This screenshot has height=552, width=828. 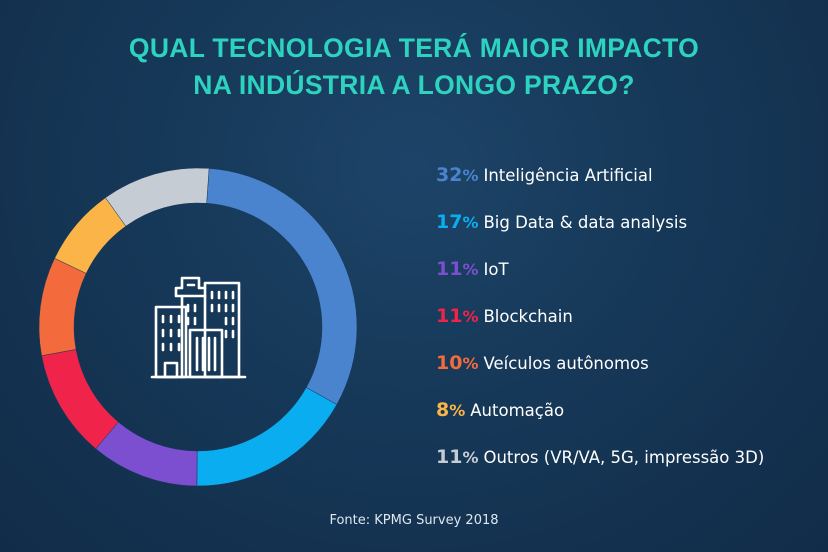 I want to click on donut-slice-outros, so click(x=157, y=197).